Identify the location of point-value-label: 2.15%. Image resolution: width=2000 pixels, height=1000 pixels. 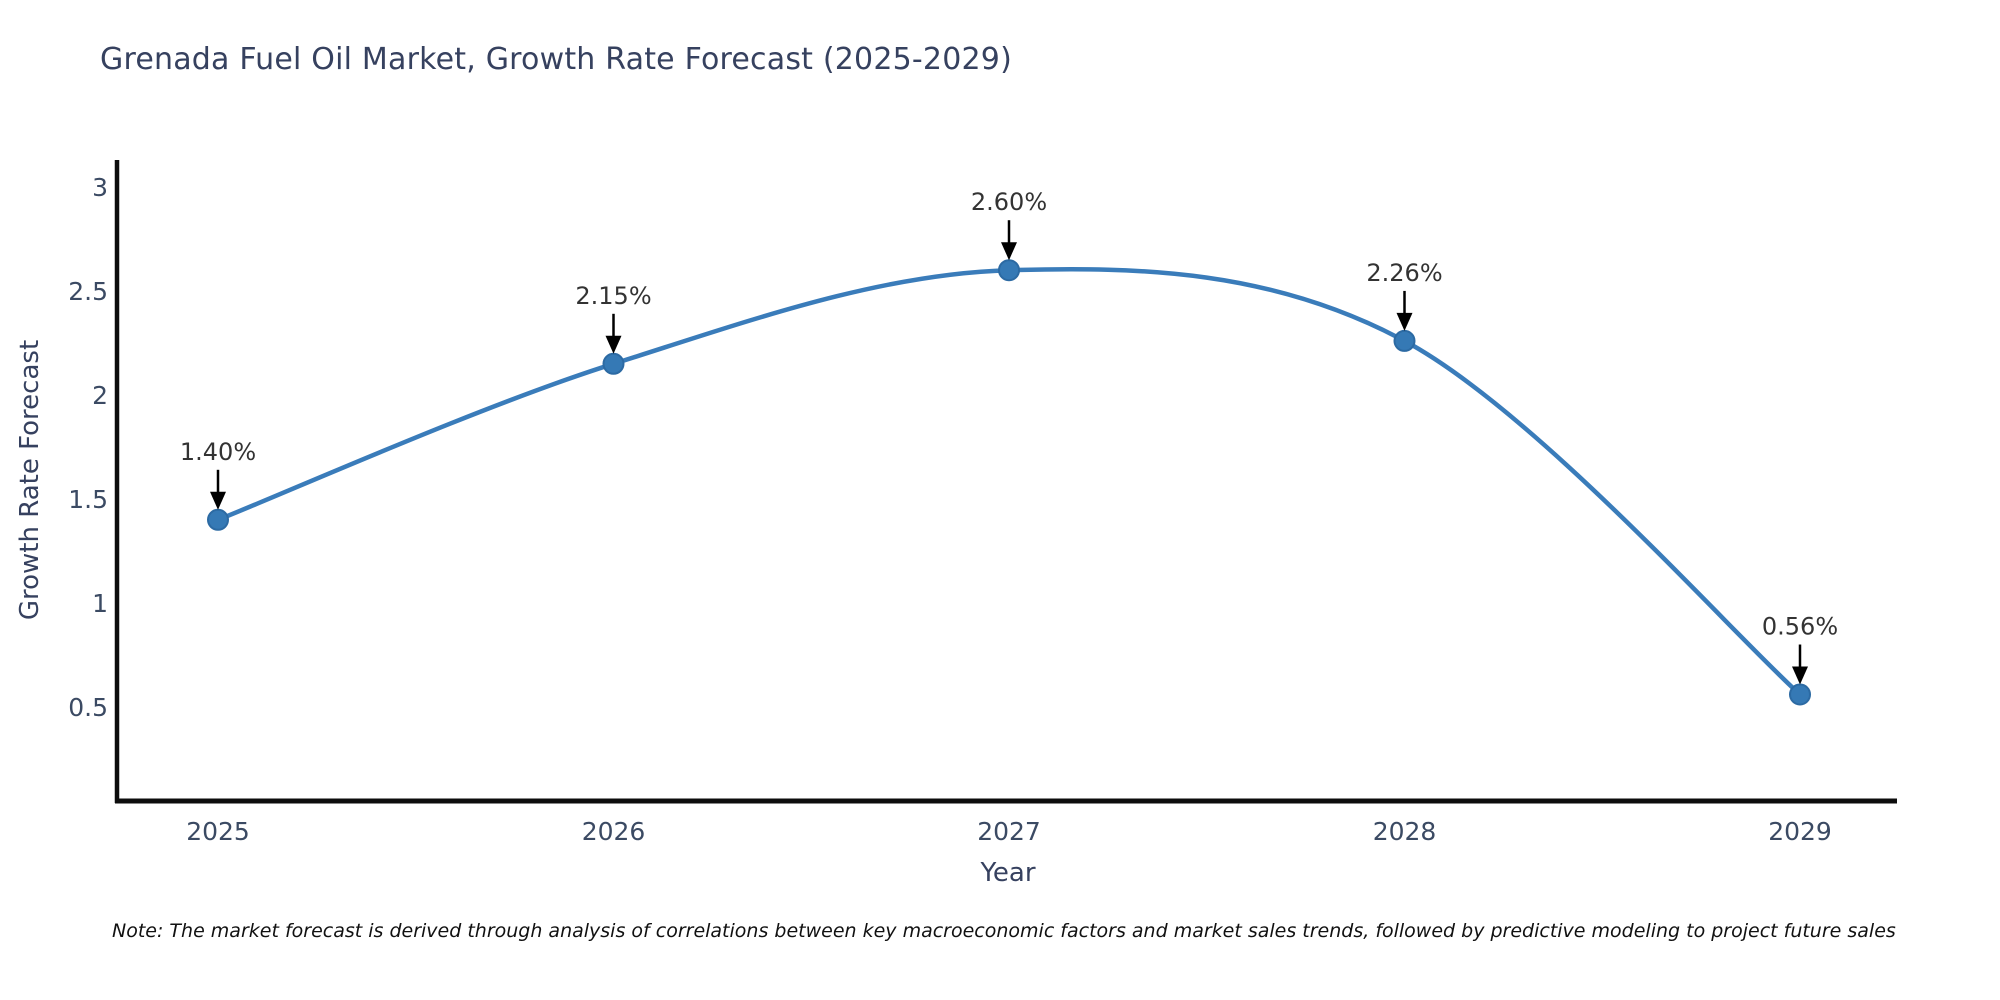
(613, 296).